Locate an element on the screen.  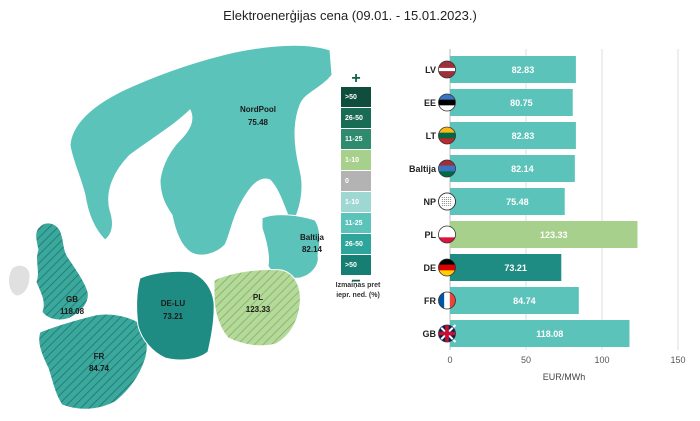
category-label: LV is located at coordinates (430, 70).